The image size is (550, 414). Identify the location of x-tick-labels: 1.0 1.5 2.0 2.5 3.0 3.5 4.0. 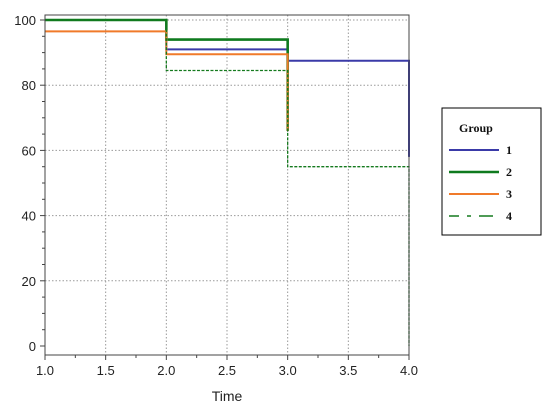
(227, 370).